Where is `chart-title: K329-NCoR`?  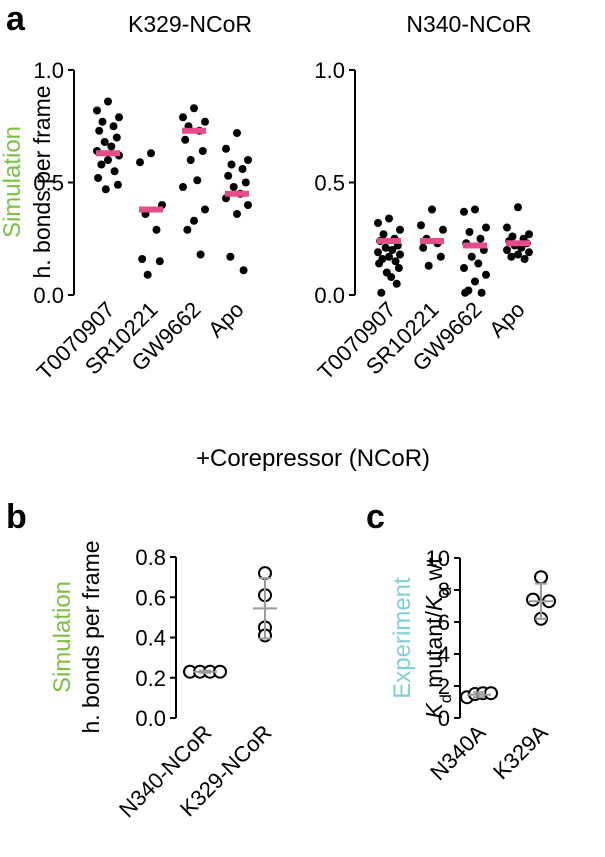
chart-title: K329-NCoR is located at coordinates (190, 24).